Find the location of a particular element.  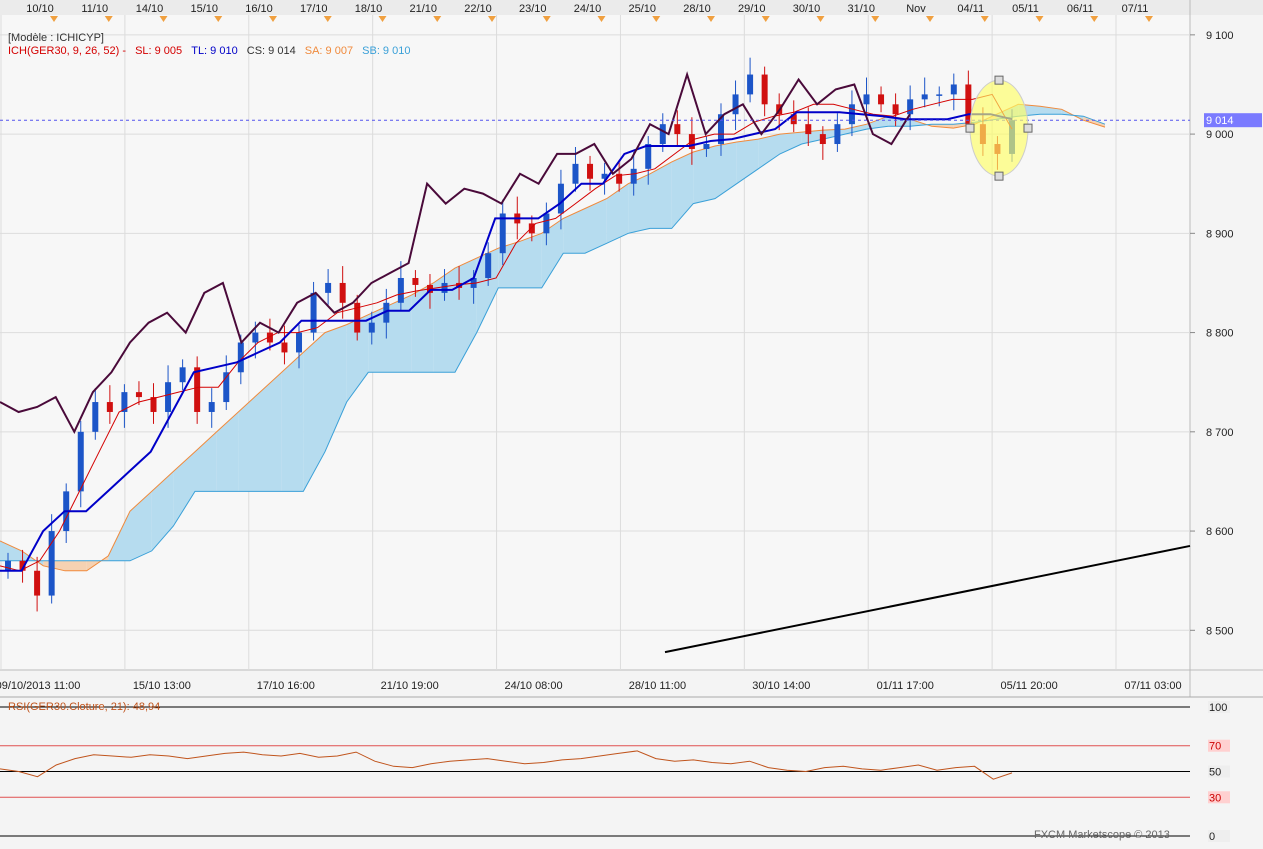

price-tick-label: 8 500 is located at coordinates (1220, 631).